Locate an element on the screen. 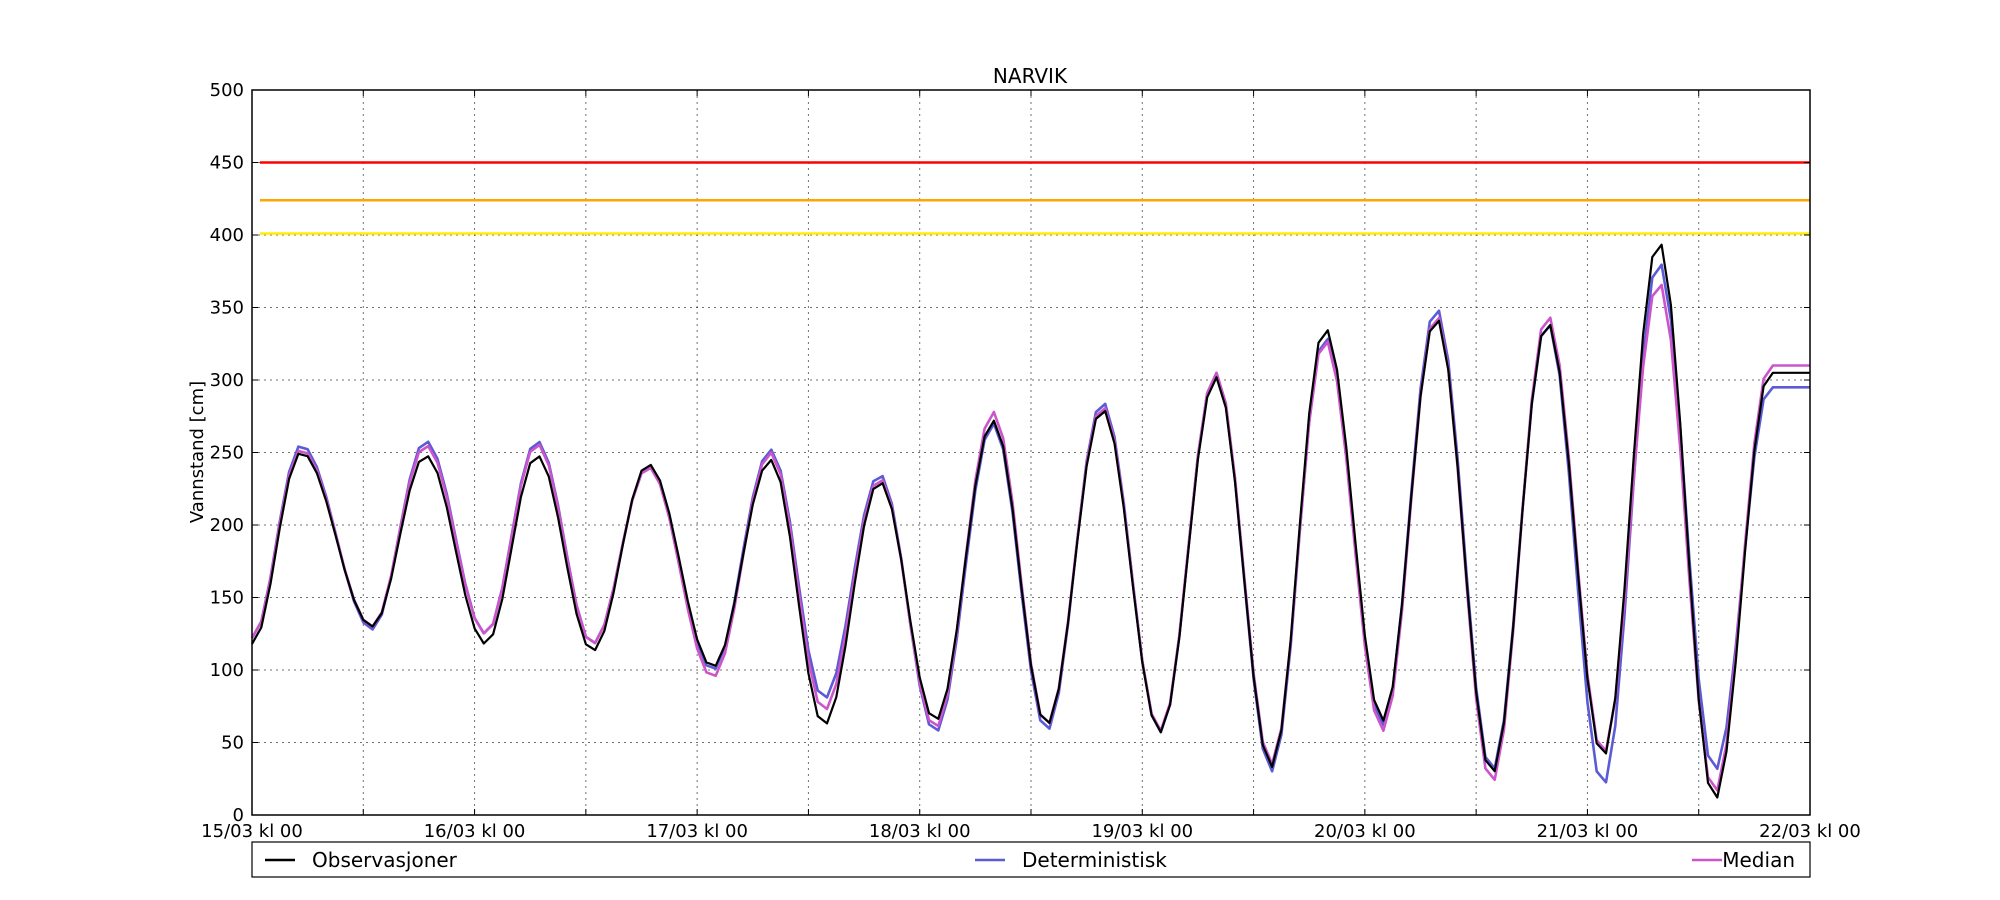 The width and height of the screenshot is (2000, 900). x-tick-label: 21/03 kl 00 is located at coordinates (1588, 831).